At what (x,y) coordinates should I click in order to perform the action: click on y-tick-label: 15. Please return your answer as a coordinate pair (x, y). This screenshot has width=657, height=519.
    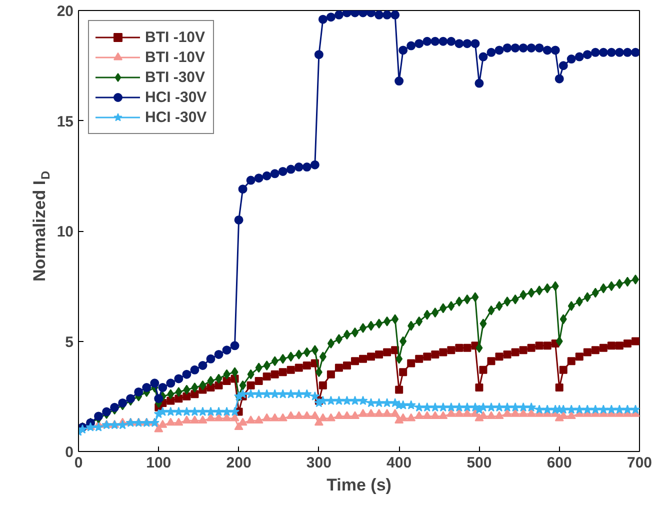
    Looking at the image, I should click on (65, 121).